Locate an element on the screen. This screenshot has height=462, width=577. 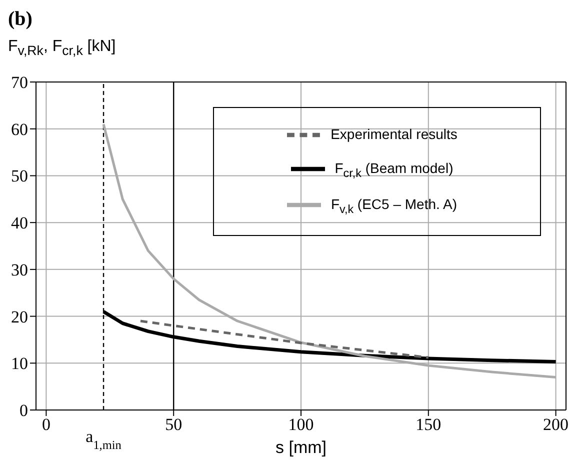
y-tick-label: 30 is located at coordinates (19, 270).